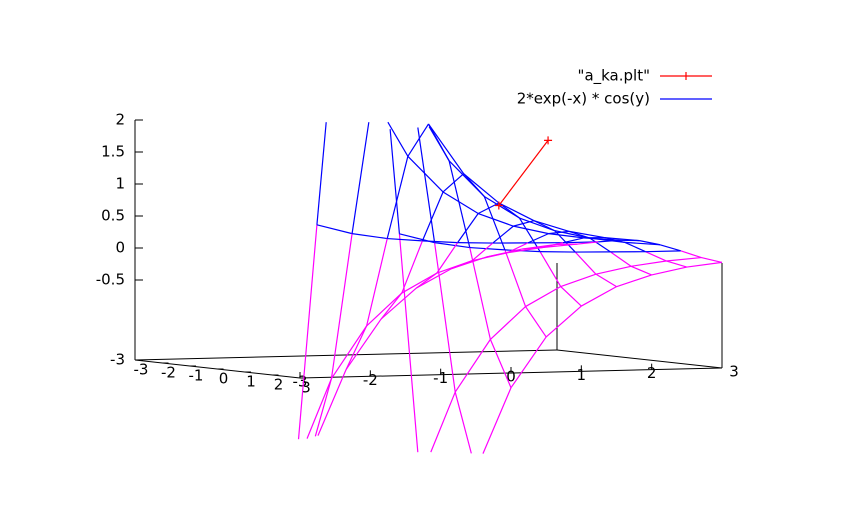  Describe the element at coordinates (120, 120) in the screenshot. I see `z-tick-label: 2` at that location.